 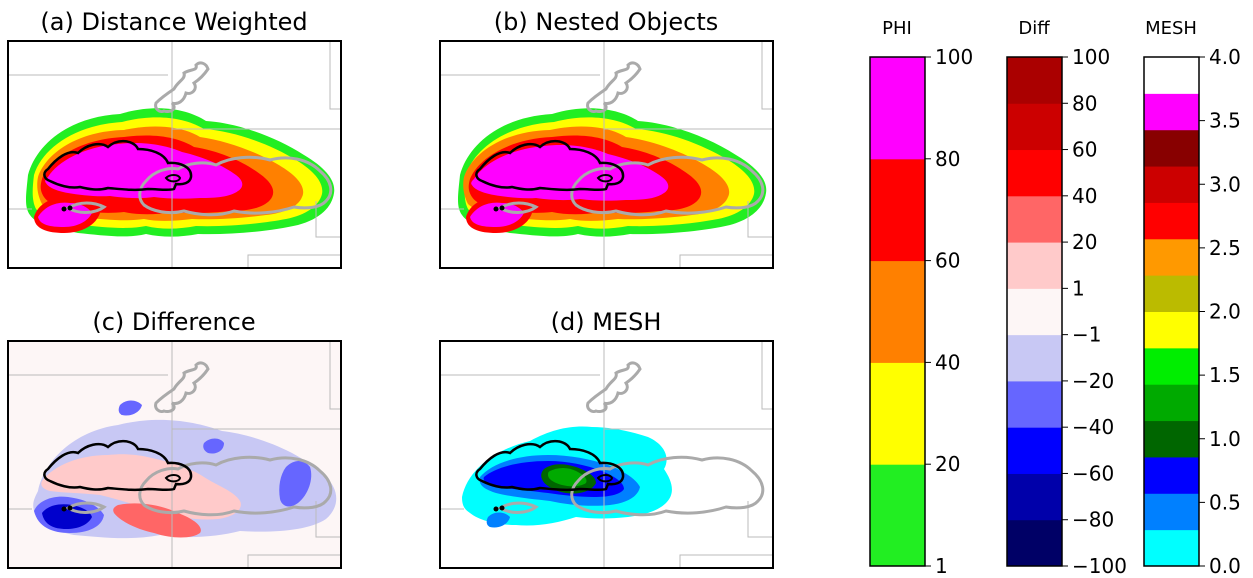 I want to click on colorbar-diff-tick-label: −60, so click(x=1093, y=473).